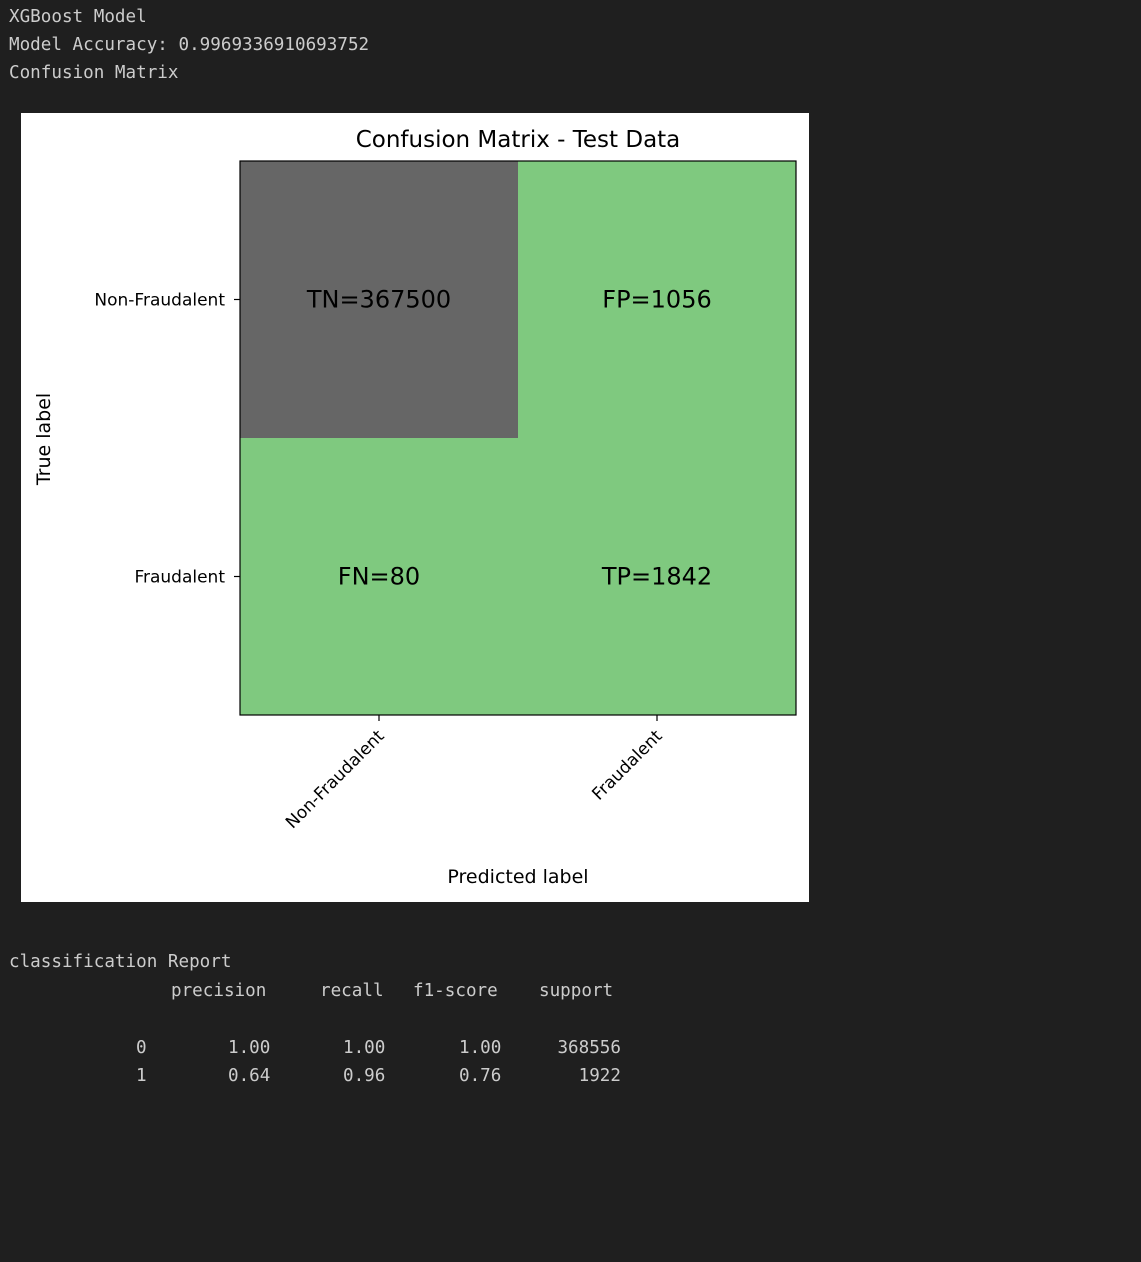  I want to click on report-row-precision: 0.64, so click(249, 1076).